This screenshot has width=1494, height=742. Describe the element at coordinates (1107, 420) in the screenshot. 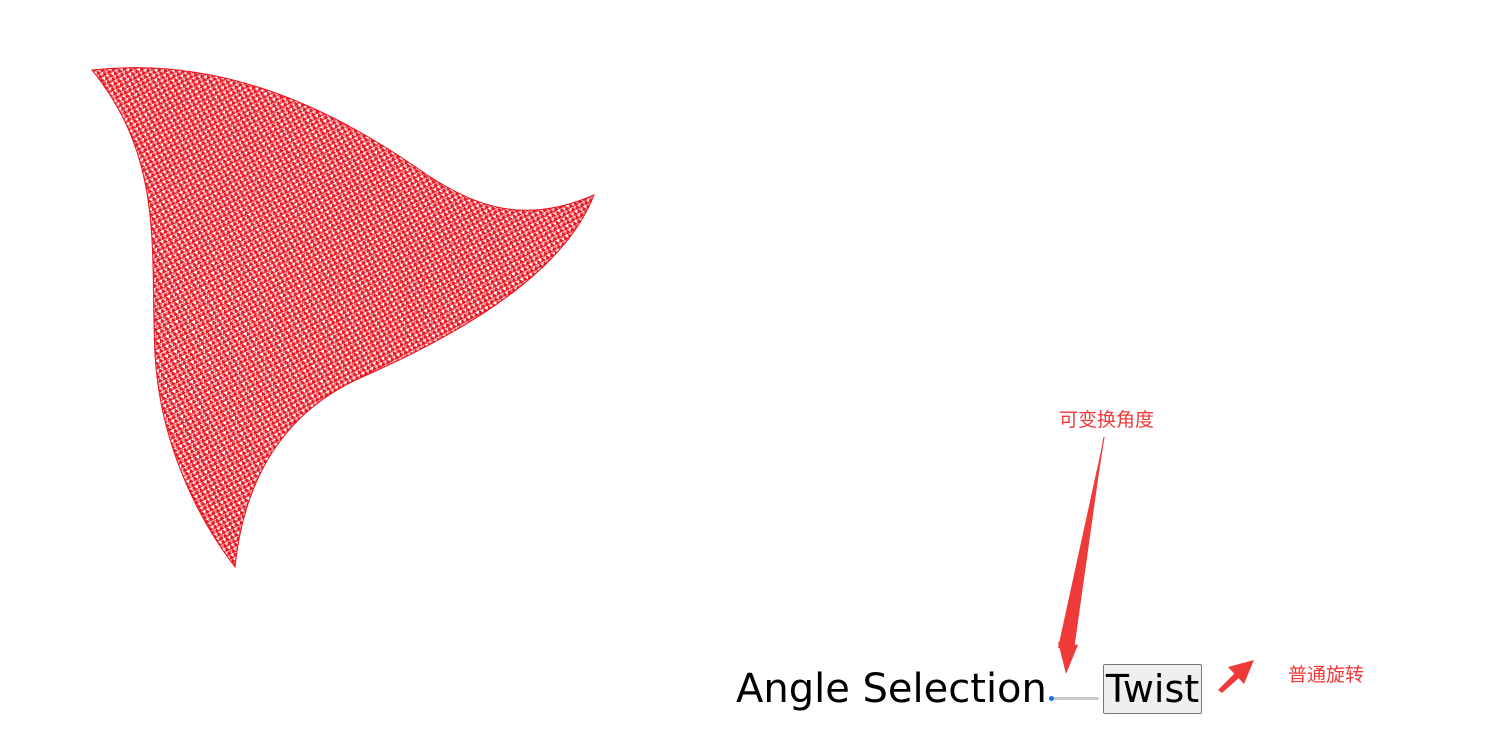

I see `angle-annotation: 可变换角度` at that location.